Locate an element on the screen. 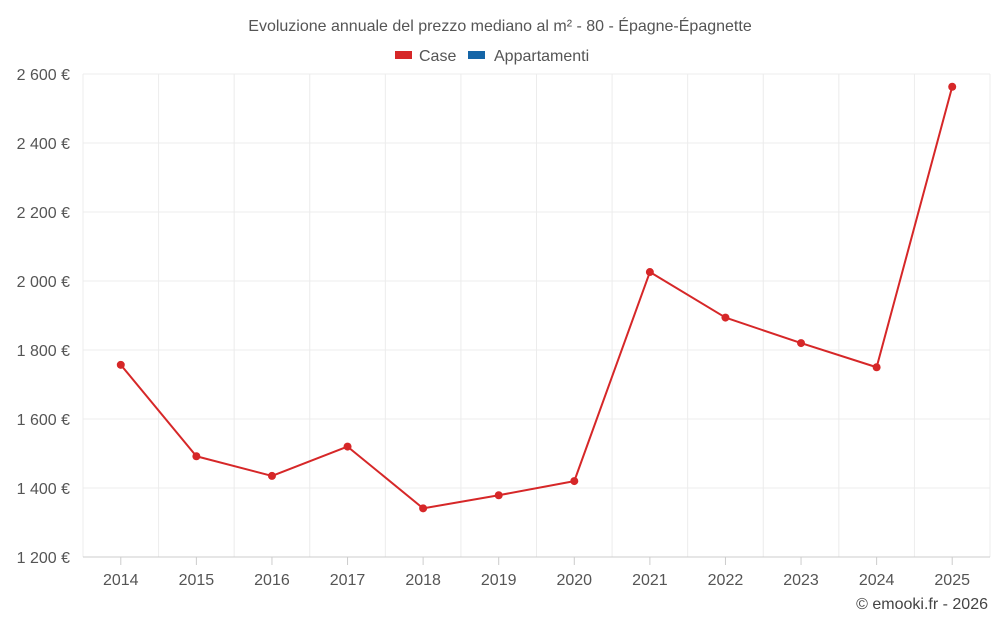 This screenshot has height=625, width=1000. credit-text: © emooki.fr - 2026 is located at coordinates (922, 604).